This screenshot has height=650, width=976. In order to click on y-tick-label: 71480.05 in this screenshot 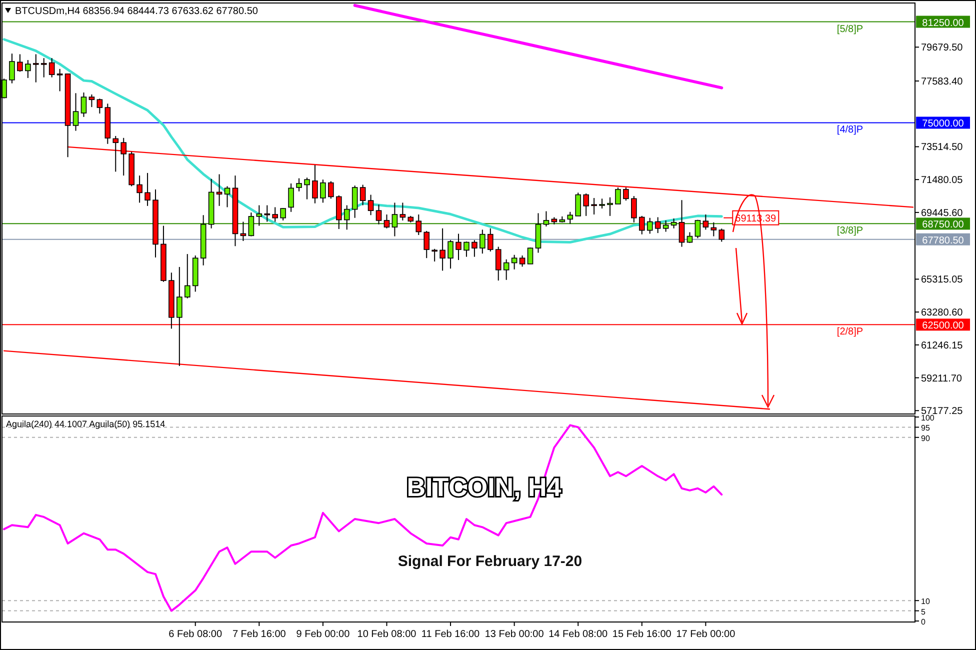, I will do `click(942, 180)`.